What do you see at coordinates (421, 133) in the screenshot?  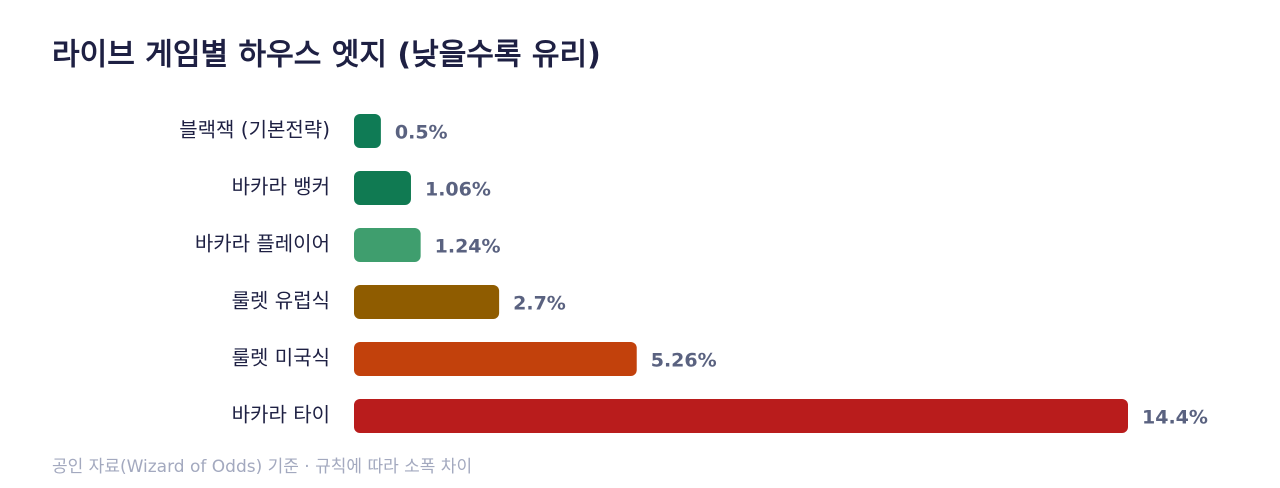 I see `value-label: 0.5%` at bounding box center [421, 133].